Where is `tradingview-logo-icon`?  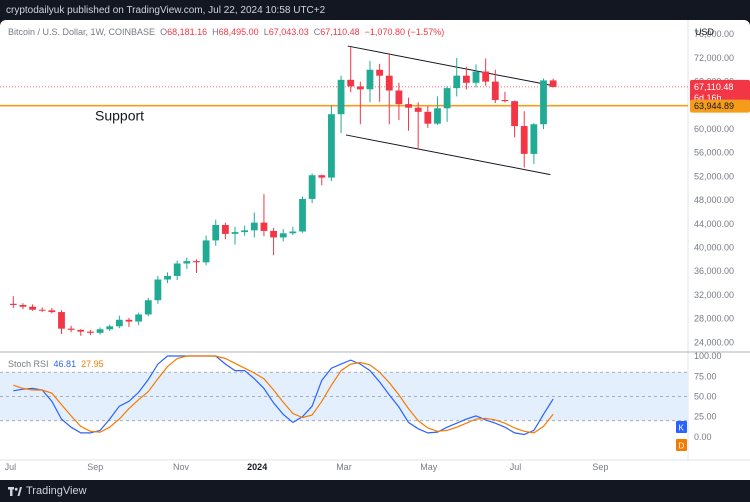 tradingview-logo-icon is located at coordinates (15, 491).